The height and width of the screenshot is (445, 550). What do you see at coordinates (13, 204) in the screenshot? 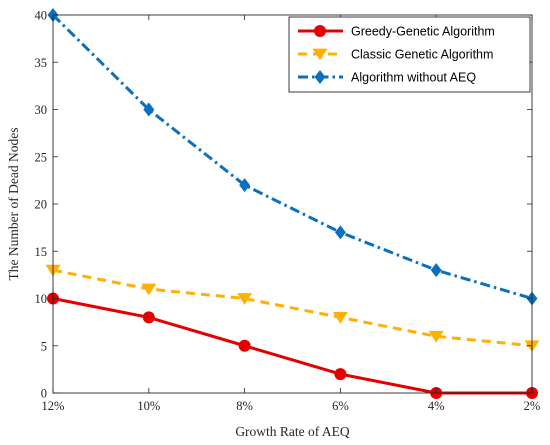
I see `y-axis-label: The Number of Dead Nodes` at bounding box center [13, 204].